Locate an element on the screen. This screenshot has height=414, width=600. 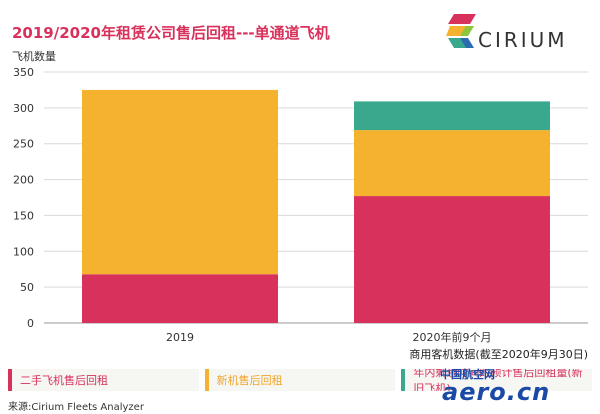
x-tick-label: 2019 is located at coordinates (180, 337).